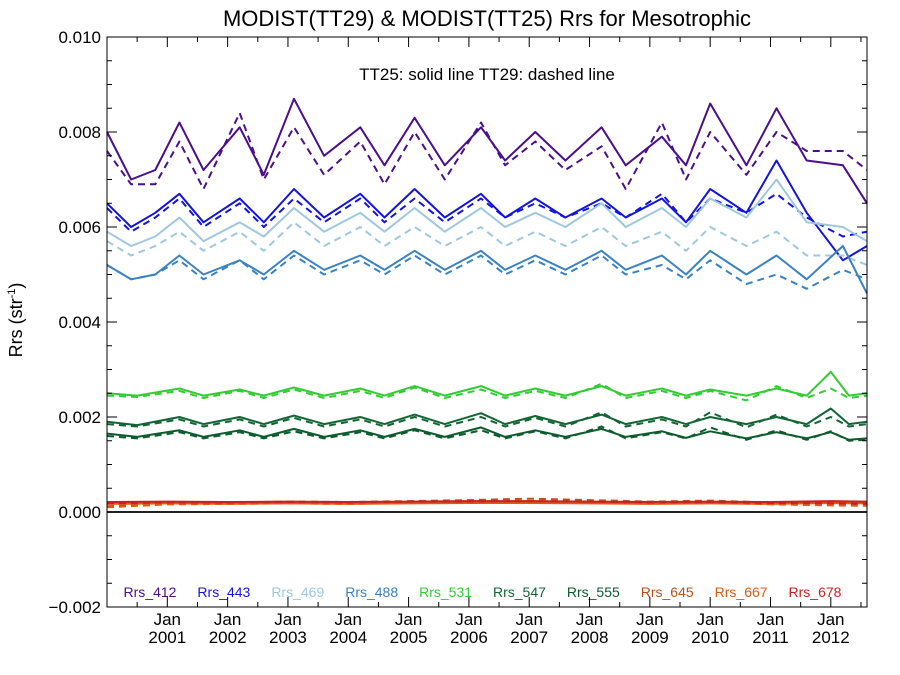 The height and width of the screenshot is (675, 900). I want to click on legend-item: Rrs_667, so click(741, 592).